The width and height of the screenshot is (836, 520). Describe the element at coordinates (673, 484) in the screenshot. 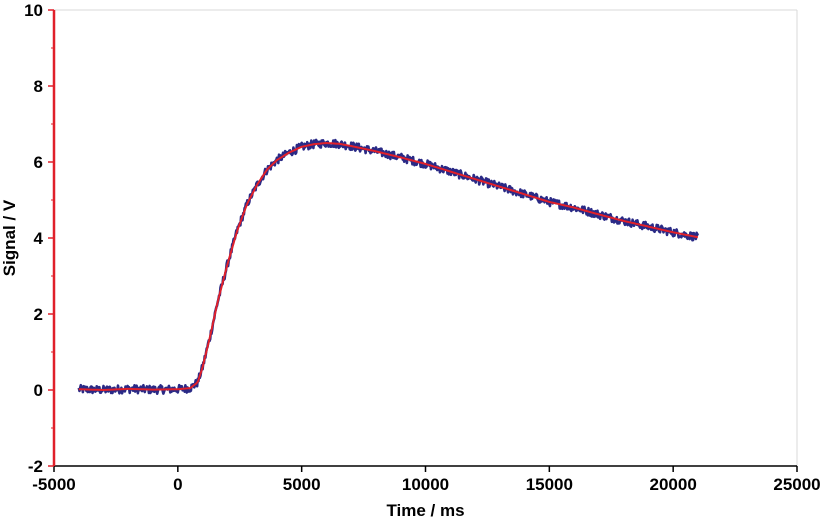

I see `x-tick-label: 20000` at that location.